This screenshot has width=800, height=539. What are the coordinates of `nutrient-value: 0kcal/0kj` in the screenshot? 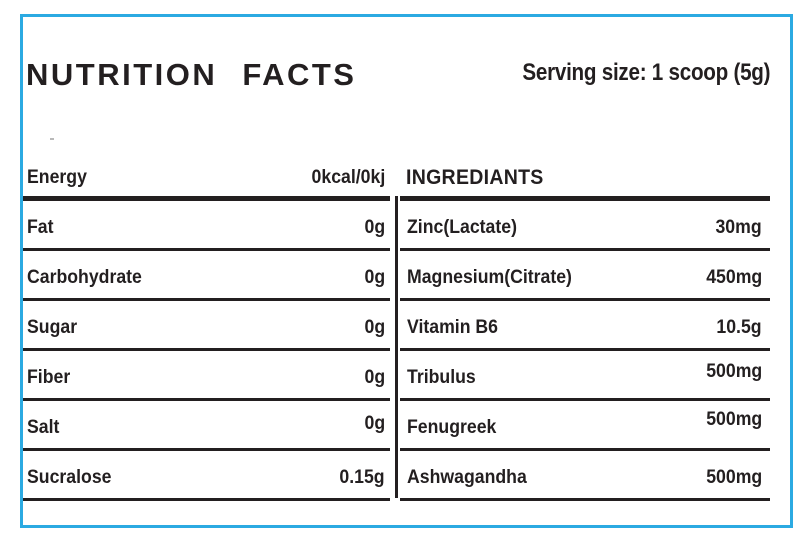 It's located at (348, 177).